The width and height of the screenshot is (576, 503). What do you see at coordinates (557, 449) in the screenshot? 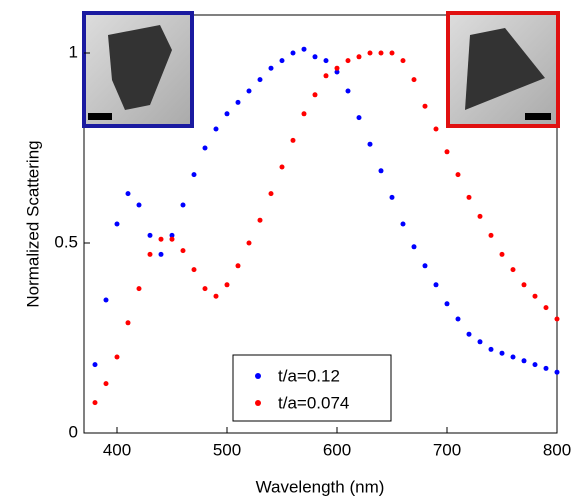
I see `x-tick-label: 800` at bounding box center [557, 449].